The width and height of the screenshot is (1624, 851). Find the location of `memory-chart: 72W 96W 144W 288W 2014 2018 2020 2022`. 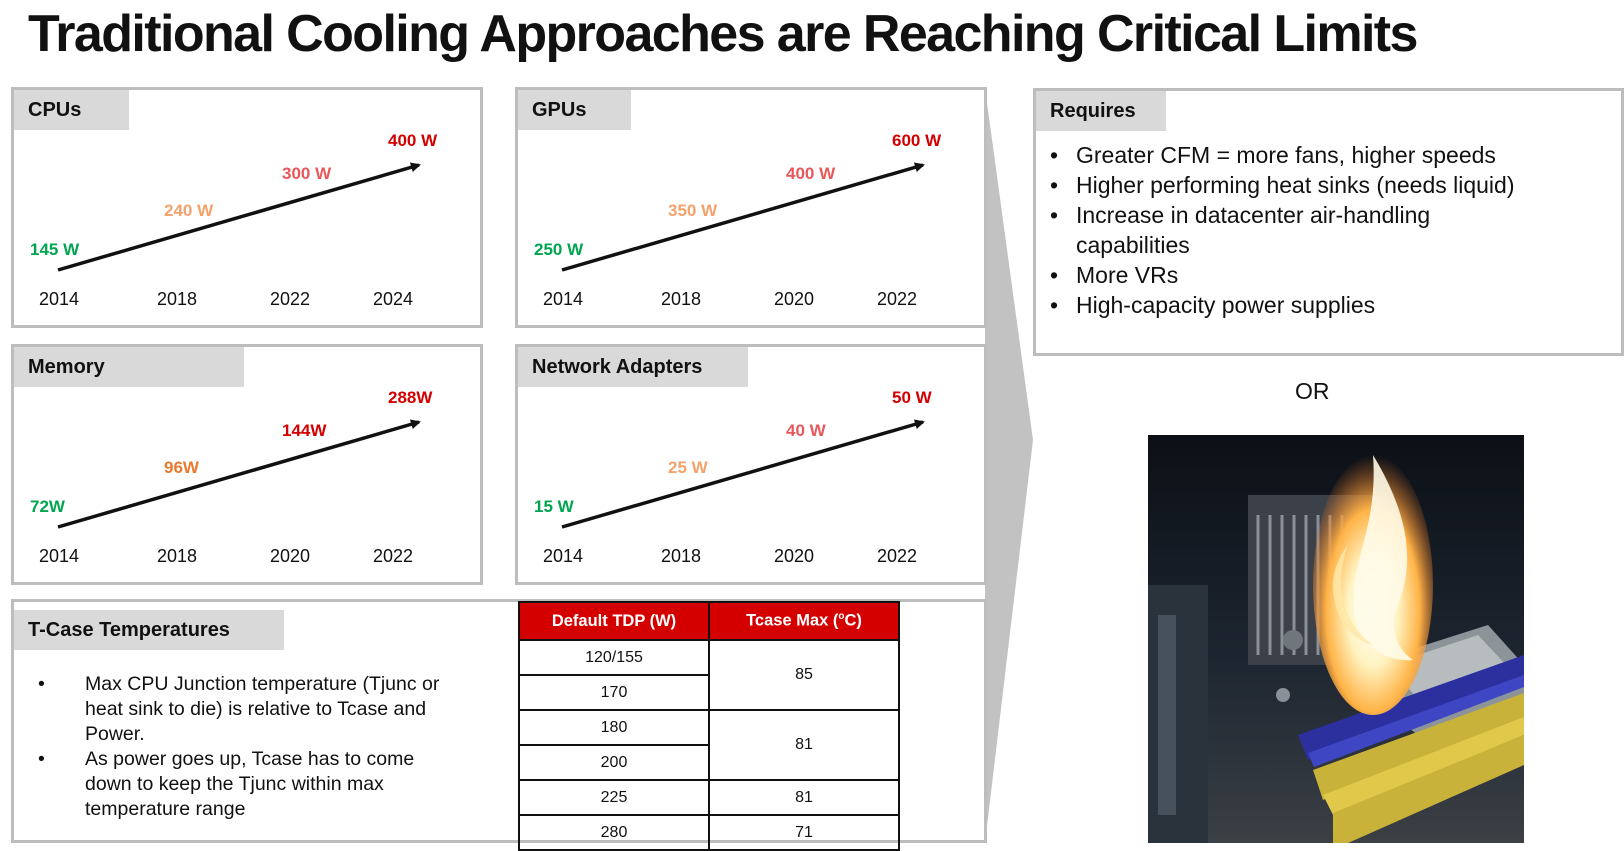

memory-chart: 72W 96W 144W 288W 2014 2018 2020 2022 is located at coordinates (231, 477).